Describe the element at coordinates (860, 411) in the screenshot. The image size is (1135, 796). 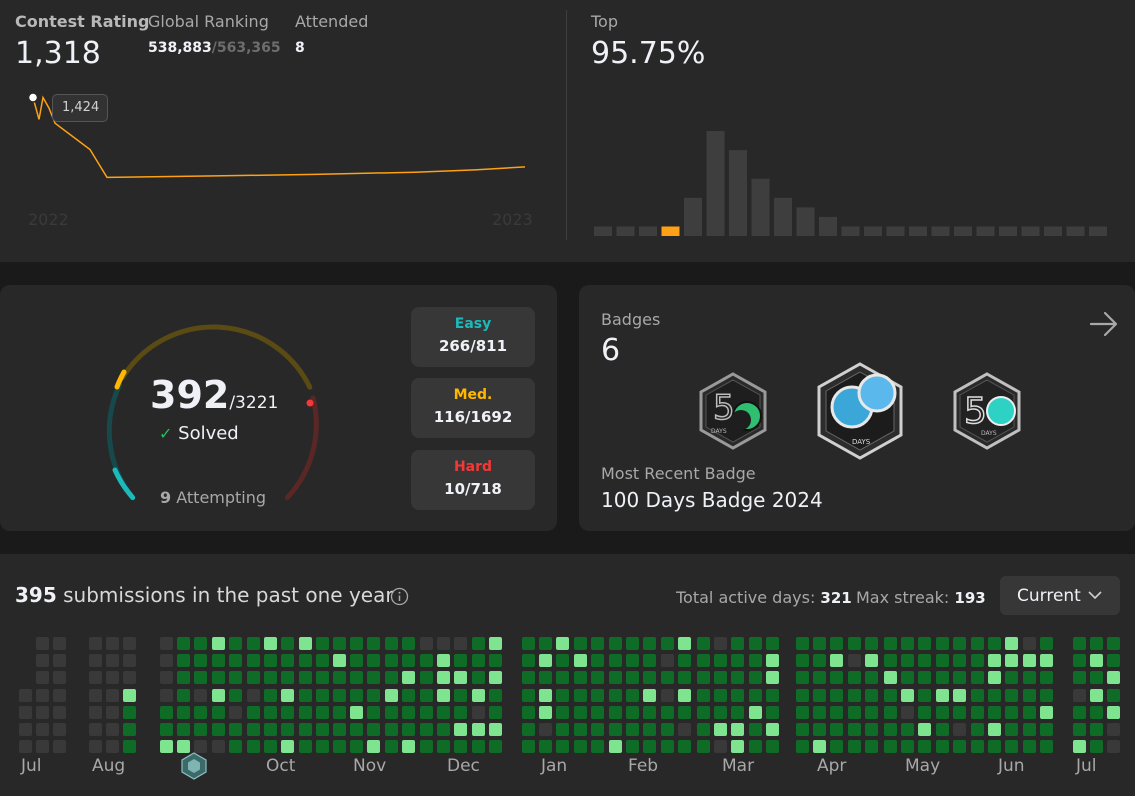
I see `badge-100-days-icon: DAYS` at that location.